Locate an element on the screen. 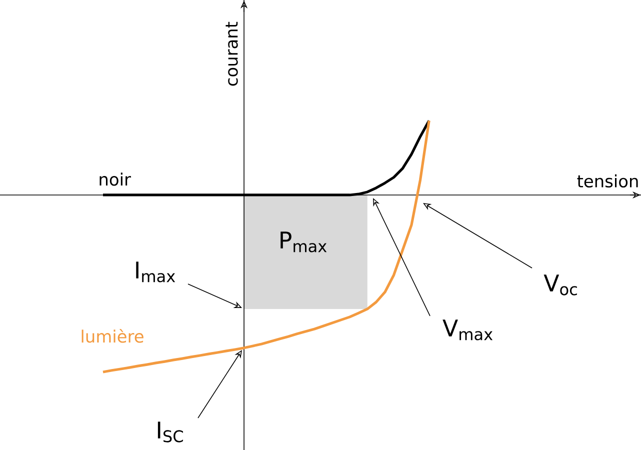  text: V$_{max}$ is located at coordinates (467, 330).